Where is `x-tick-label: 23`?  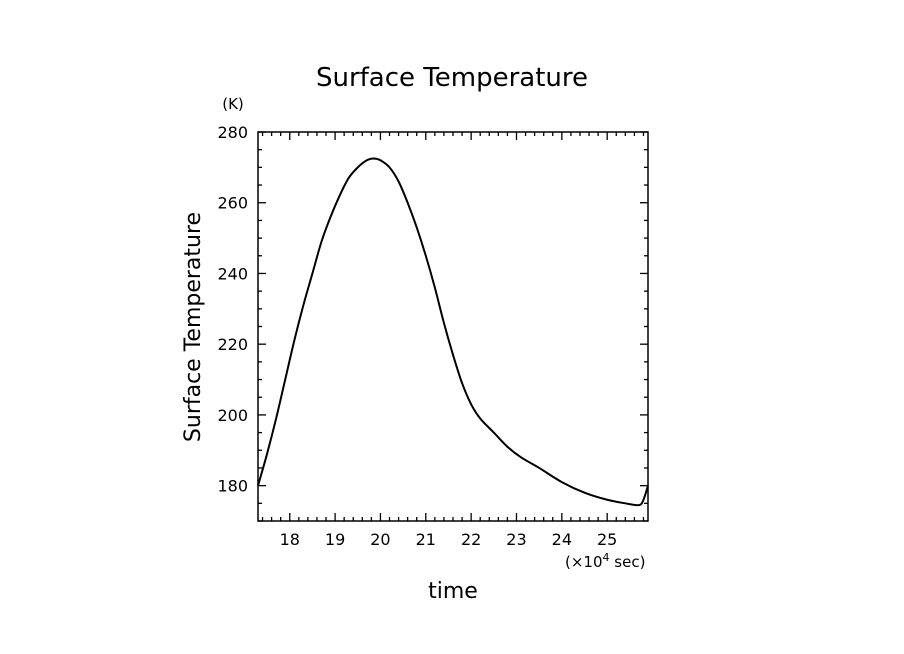 x-tick-label: 23 is located at coordinates (516, 539).